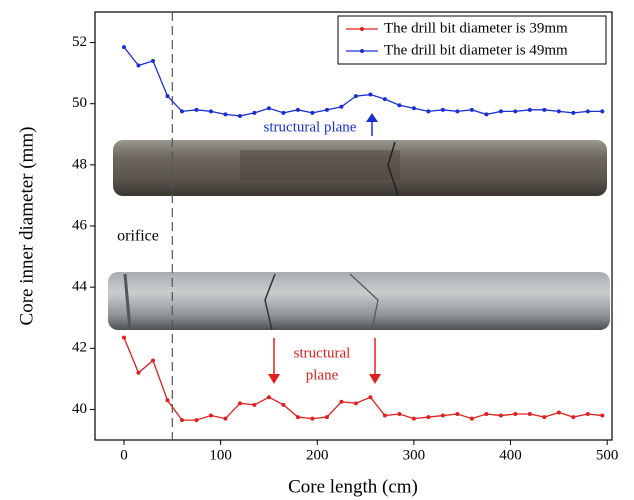 The width and height of the screenshot is (634, 500). Describe the element at coordinates (220, 455) in the screenshot. I see `x-tick-label: 100` at that location.